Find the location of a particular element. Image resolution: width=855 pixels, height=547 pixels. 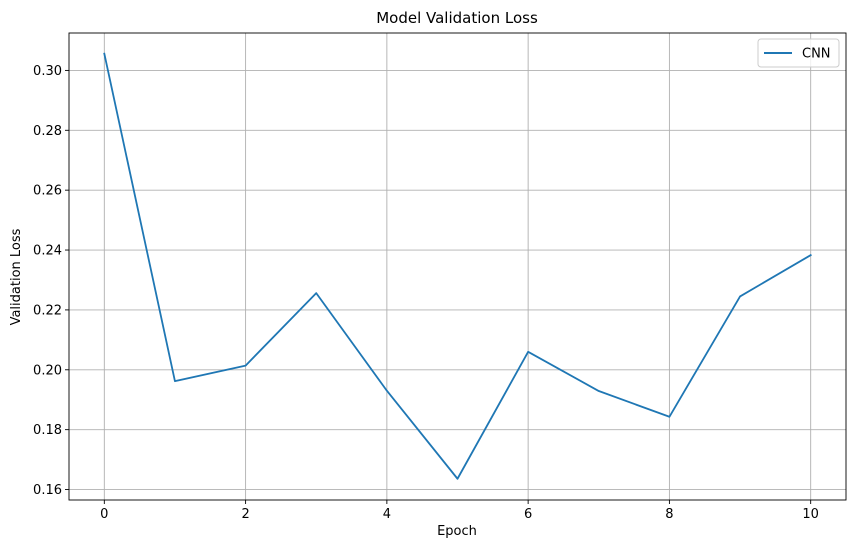

legend-box is located at coordinates (798, 53).